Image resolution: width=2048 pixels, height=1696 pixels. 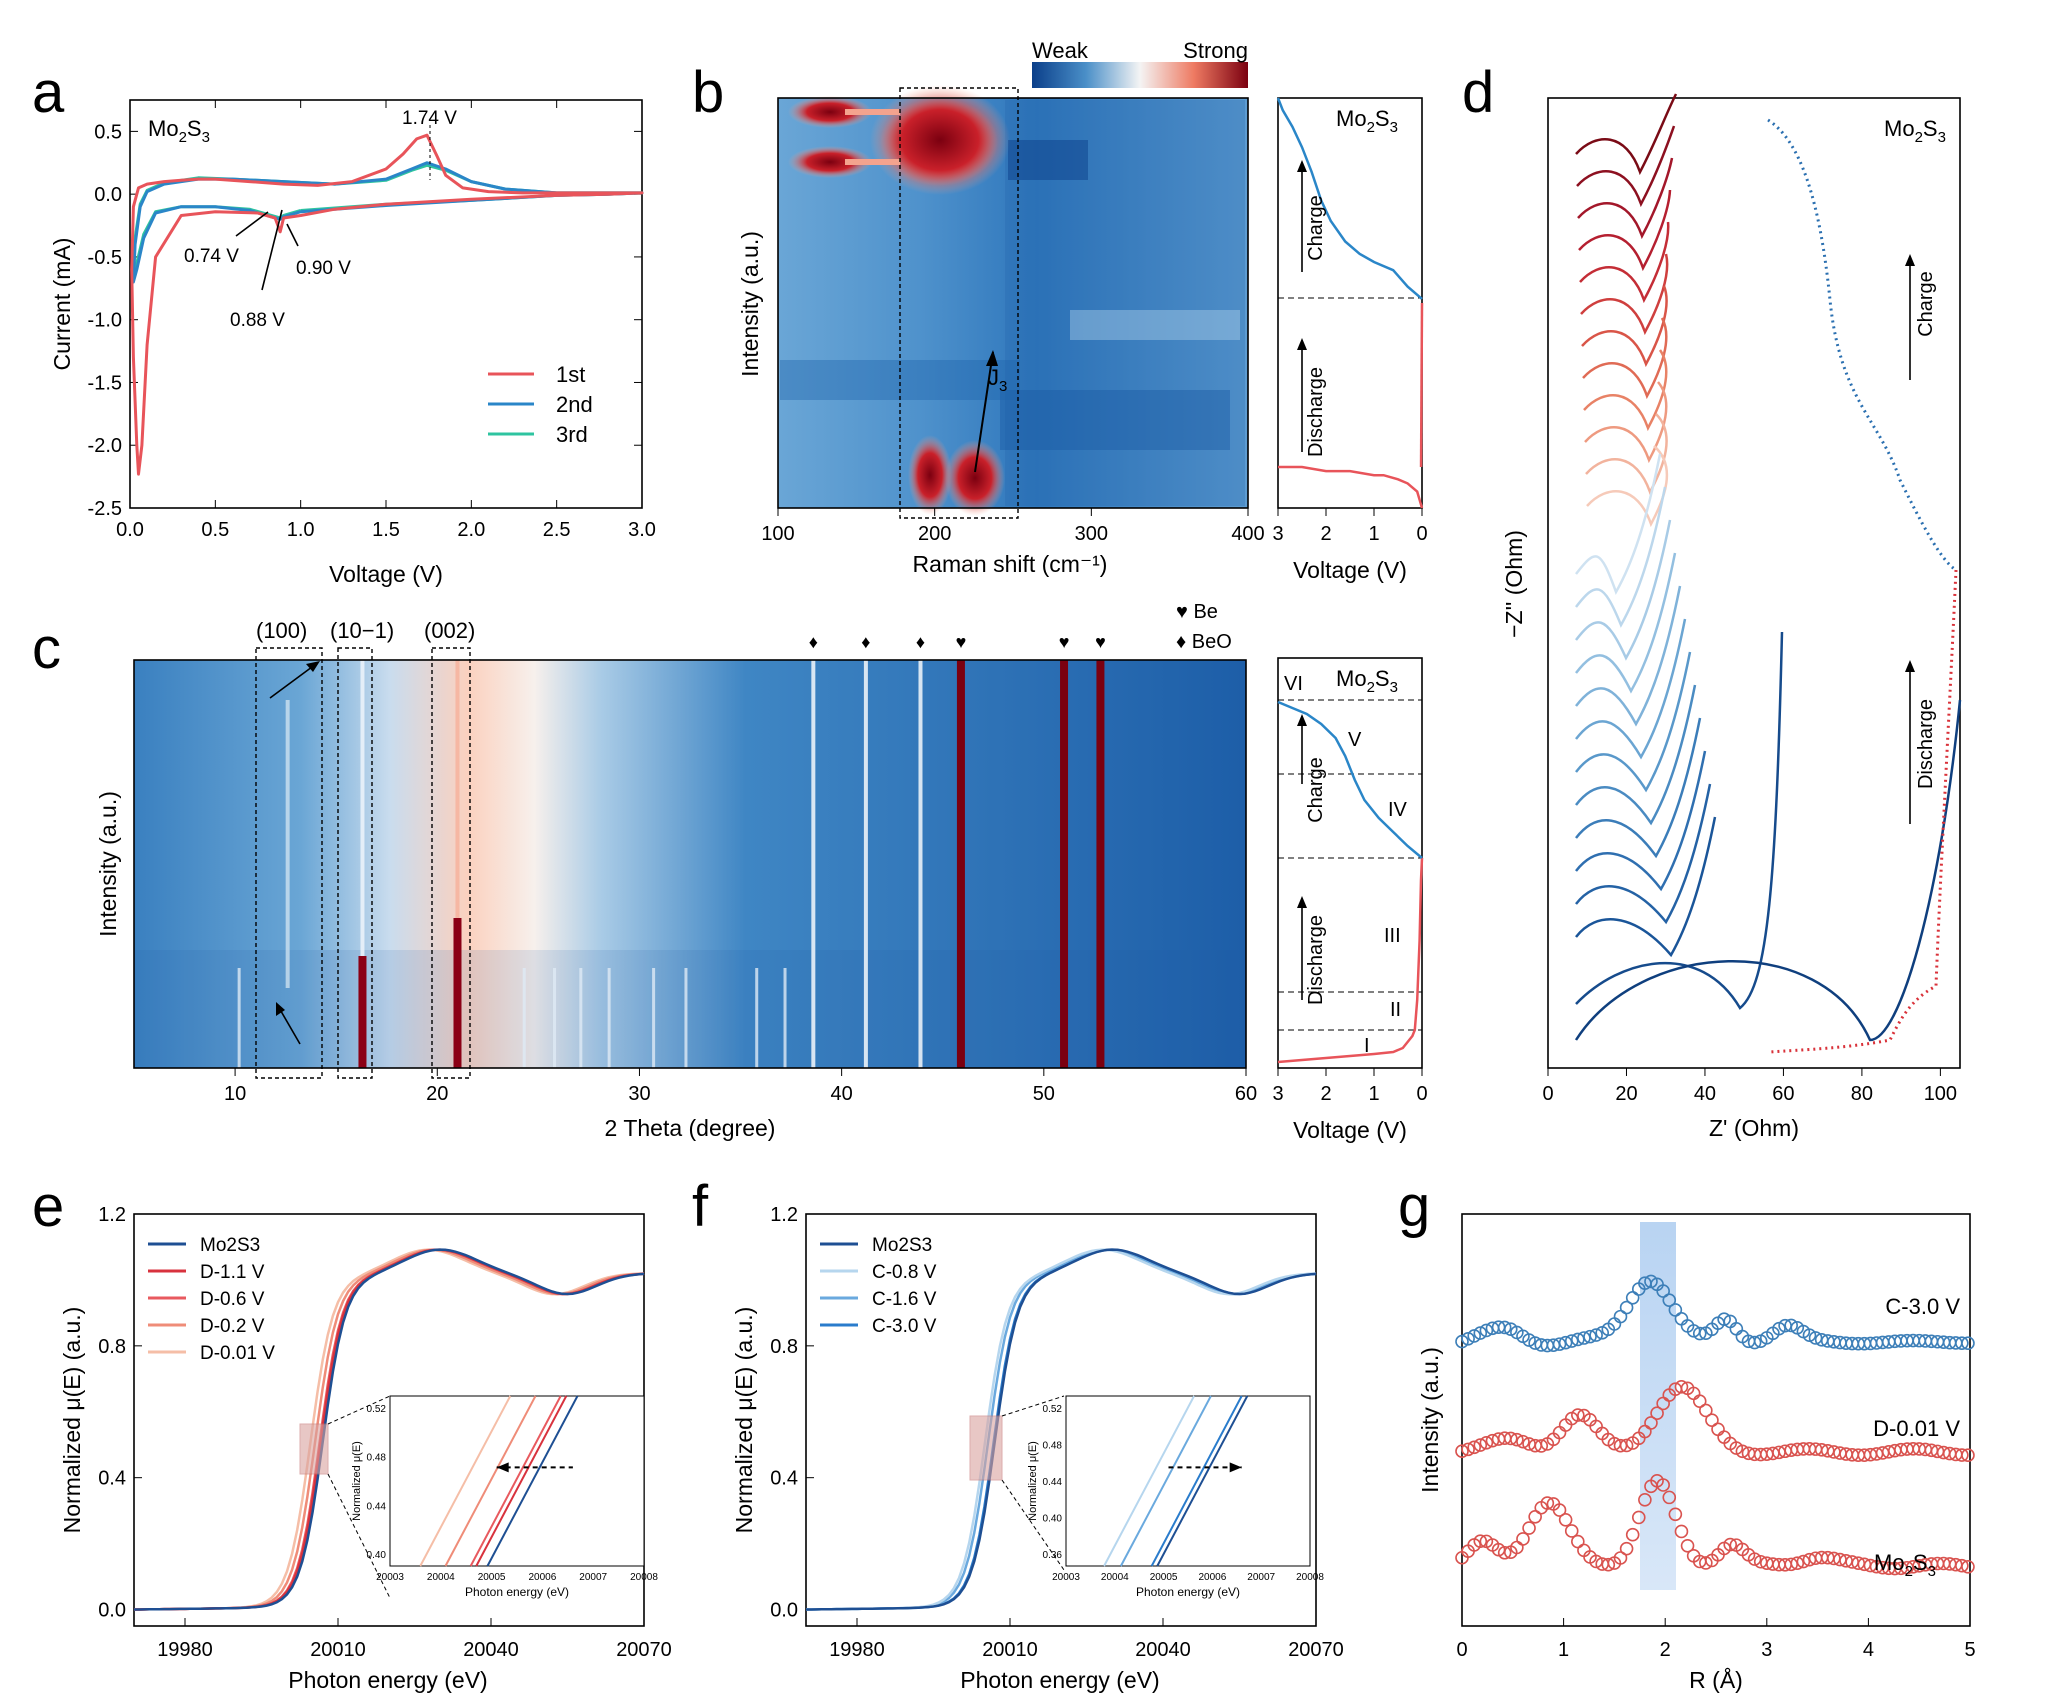 What do you see at coordinates (1316, 790) in the screenshot?
I see `label-charge-c: Charge` at bounding box center [1316, 790].